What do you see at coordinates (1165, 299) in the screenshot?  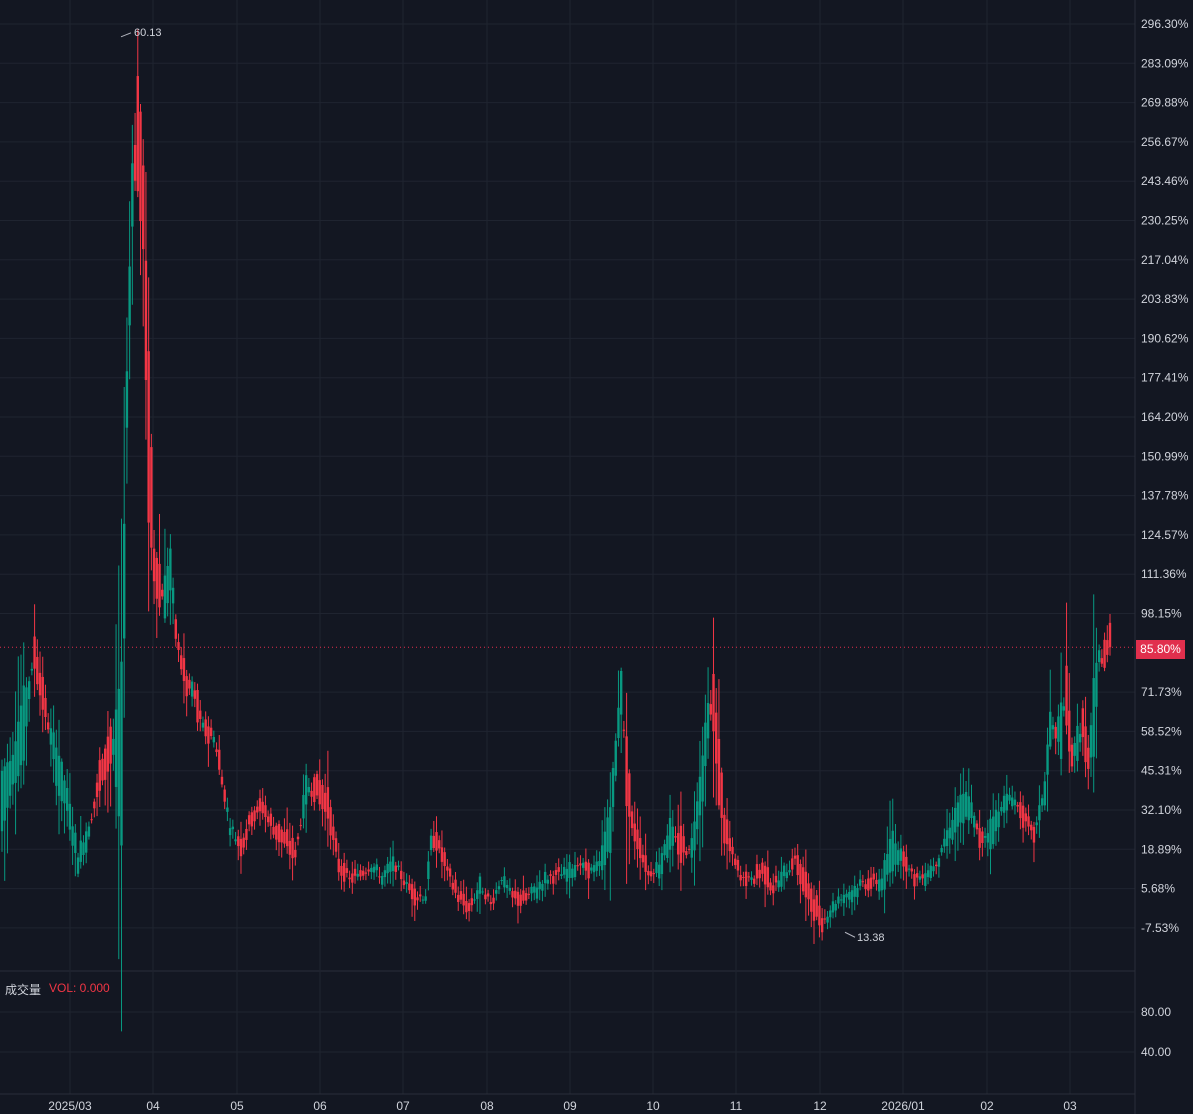 I see `y-tick-label: 203.83%` at bounding box center [1165, 299].